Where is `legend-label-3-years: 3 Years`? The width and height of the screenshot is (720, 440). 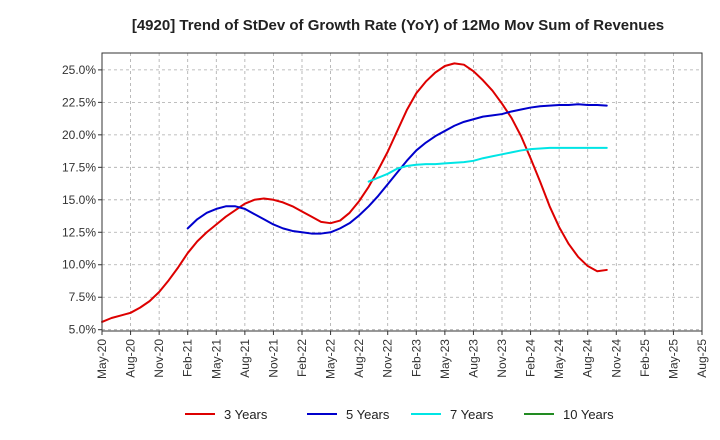
legend-label-3-years: 3 Years is located at coordinates (246, 414).